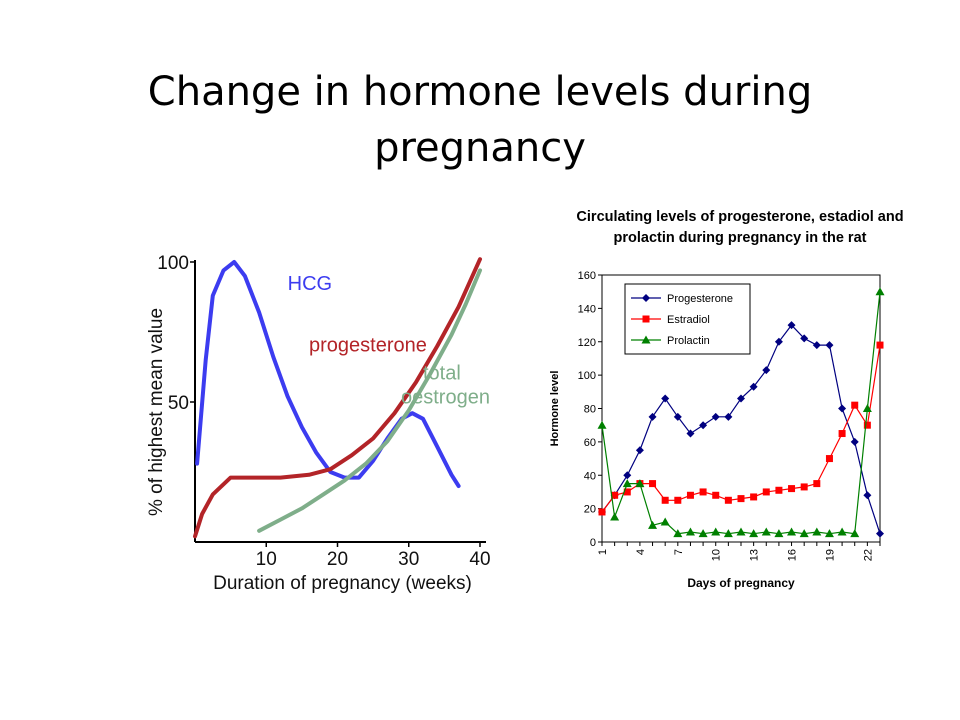 This screenshot has width=960, height=720. Describe the element at coordinates (590, 476) in the screenshot. I see `y-tick-label: 40` at that location.